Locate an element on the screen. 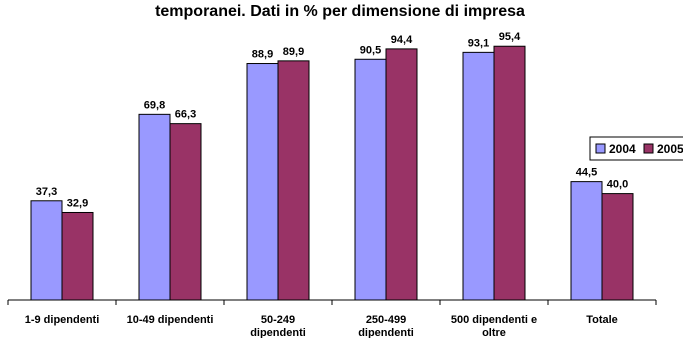  data-label-2004-6: 44,5 is located at coordinates (586, 173).